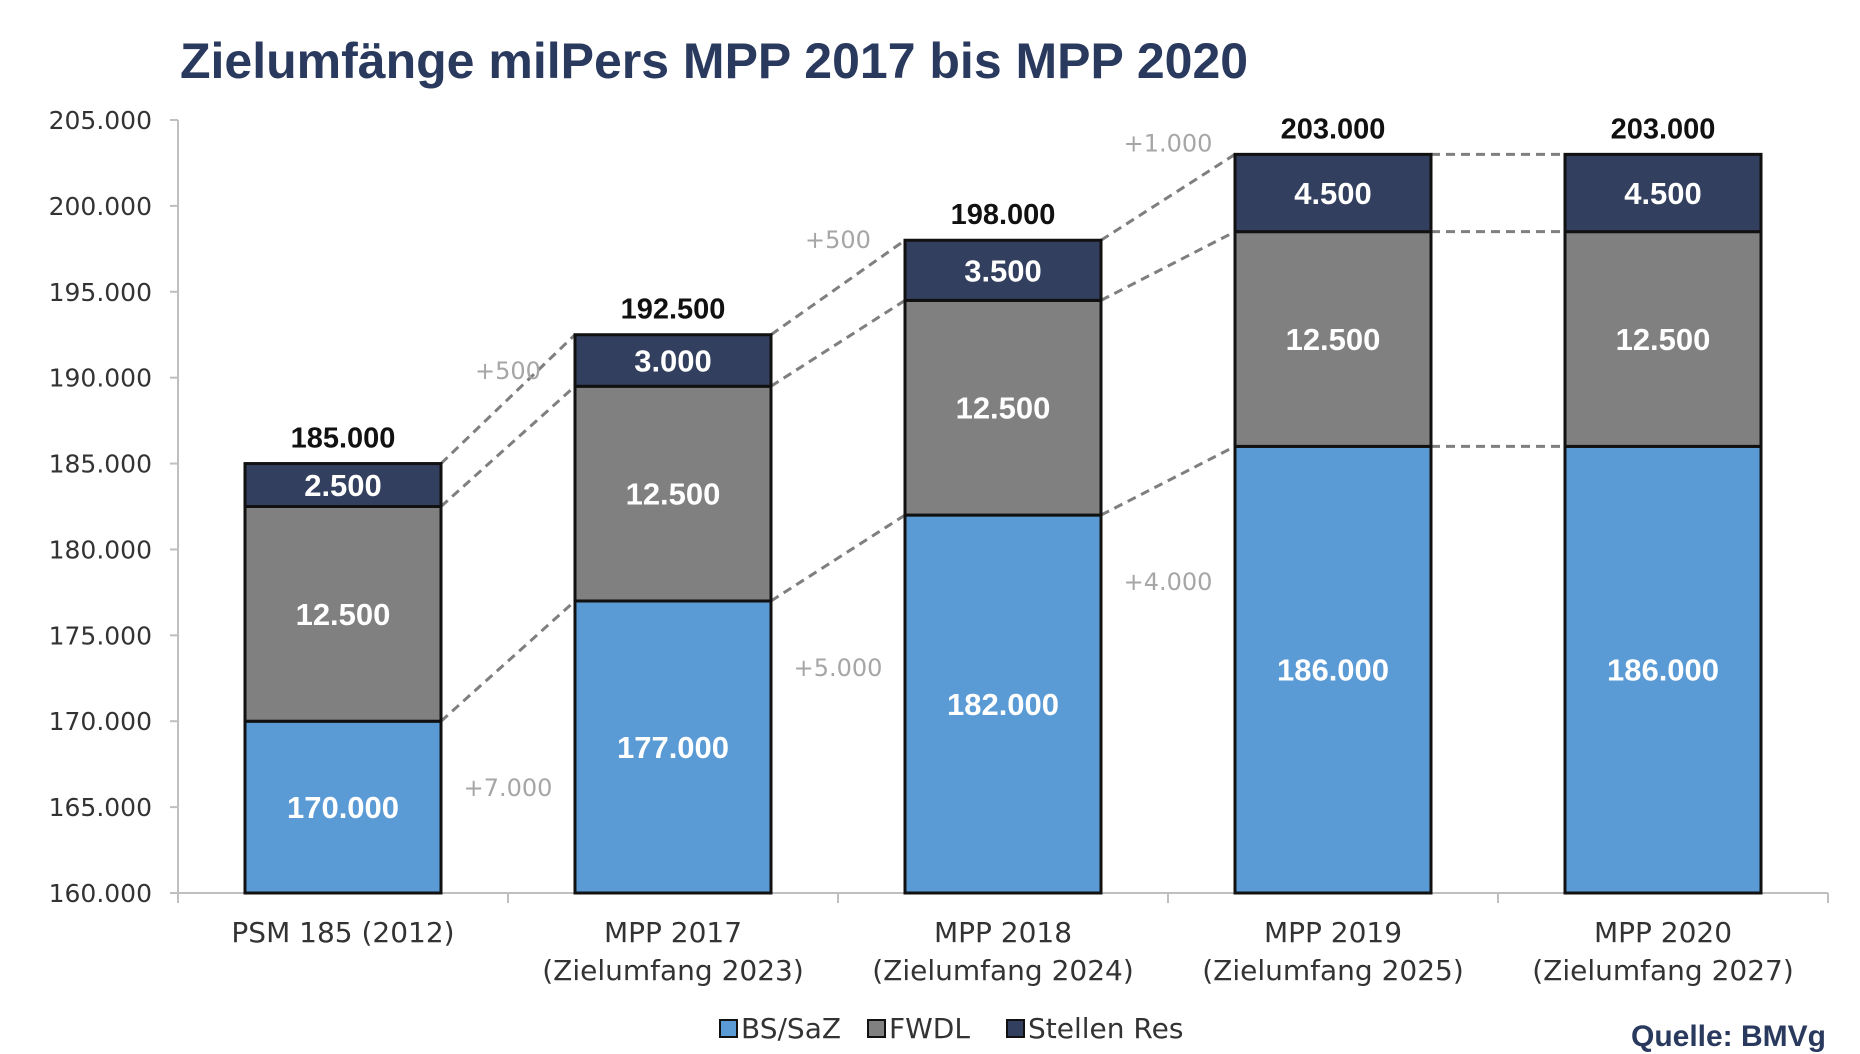 This screenshot has height=1054, width=1860. What do you see at coordinates (1168, 144) in the screenshot?
I see `delta-annotation: +1.000` at bounding box center [1168, 144].